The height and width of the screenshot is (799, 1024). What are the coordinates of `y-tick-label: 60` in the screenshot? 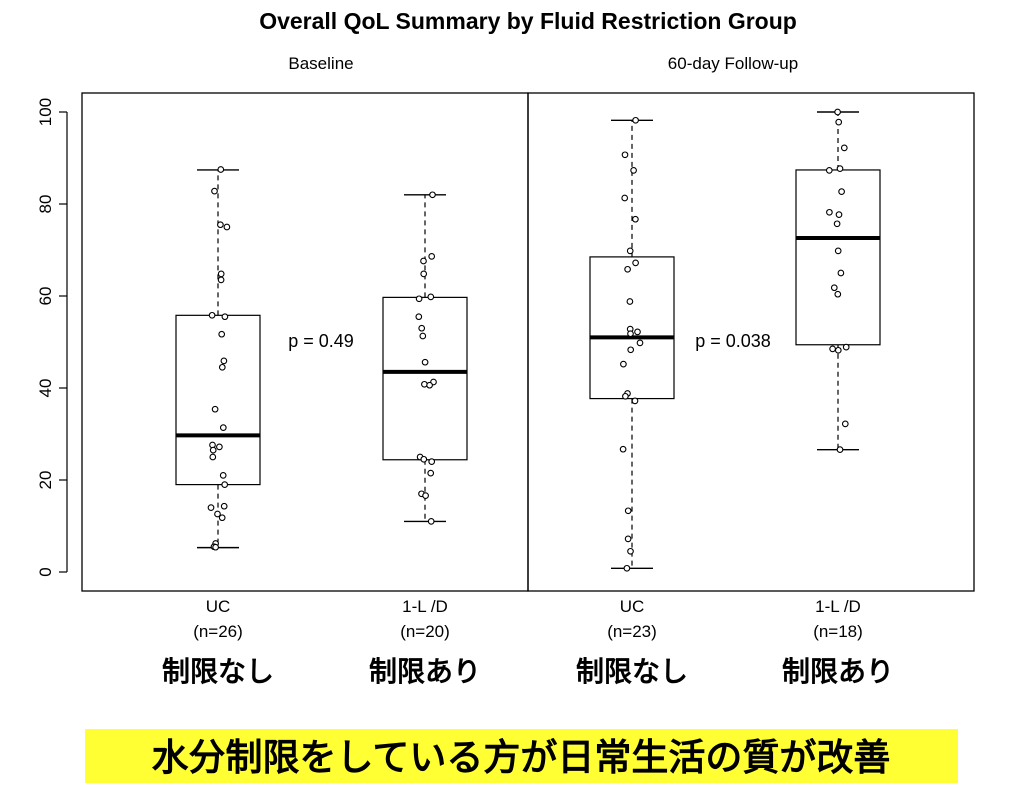 It's located at (45, 296).